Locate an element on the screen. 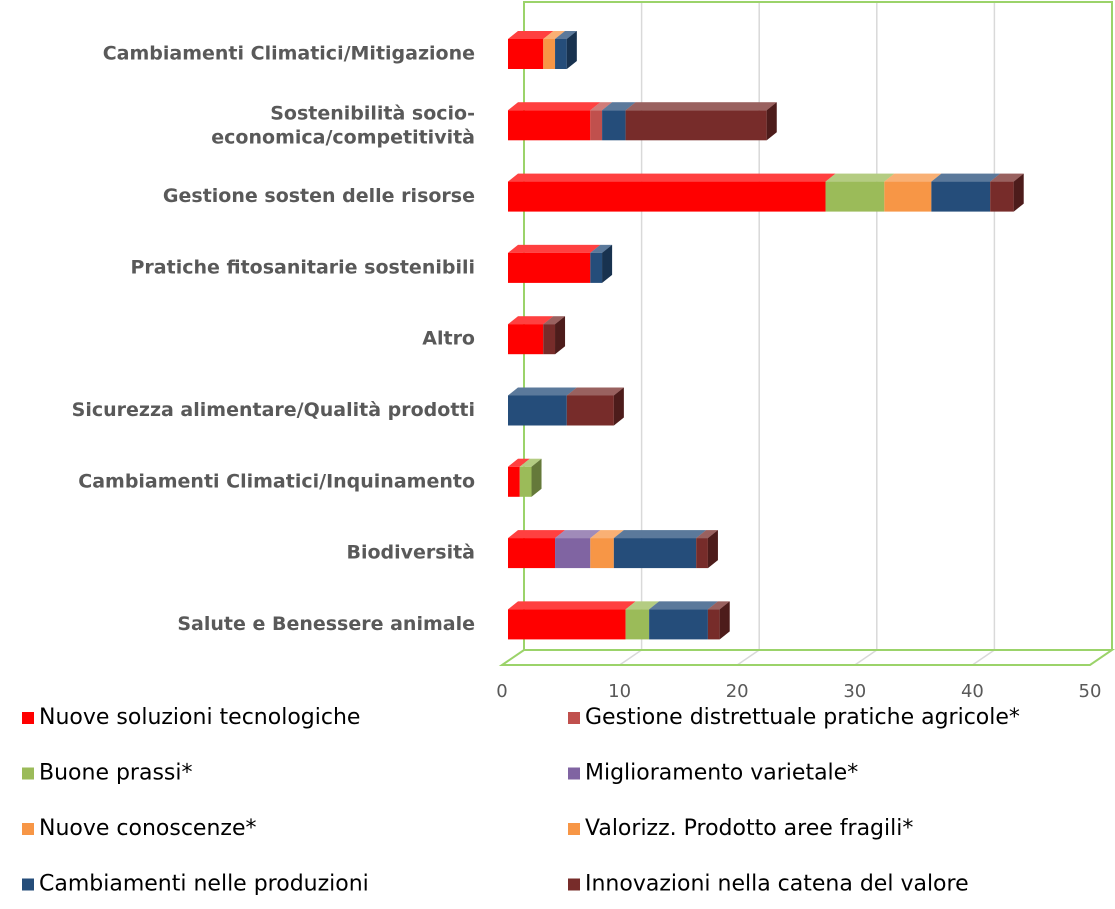 This screenshot has height=909, width=1115. category-label: Sicurezza alimentare/Qualità prodotti is located at coordinates (273, 410).